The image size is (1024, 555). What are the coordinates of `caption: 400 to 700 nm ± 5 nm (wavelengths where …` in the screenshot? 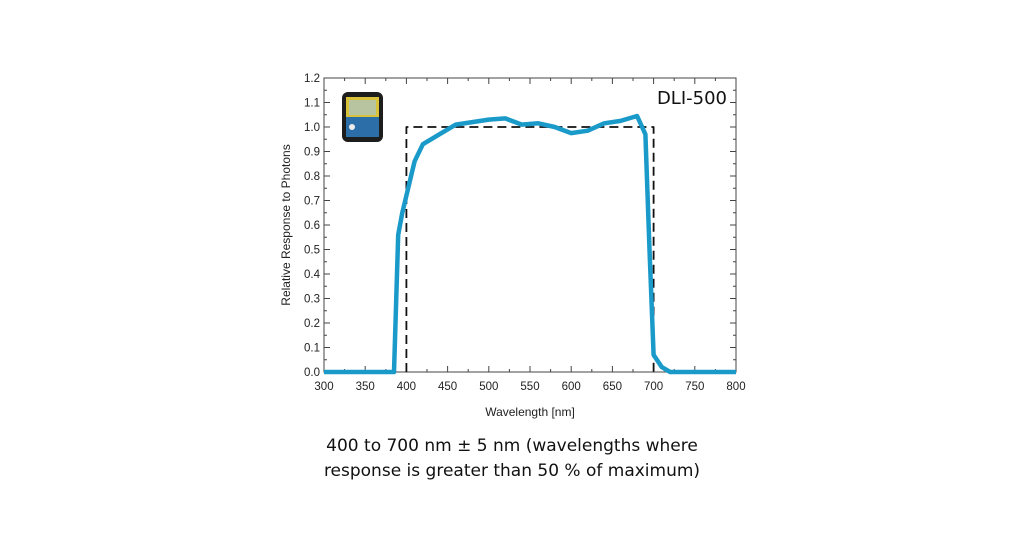 It's located at (512, 459).